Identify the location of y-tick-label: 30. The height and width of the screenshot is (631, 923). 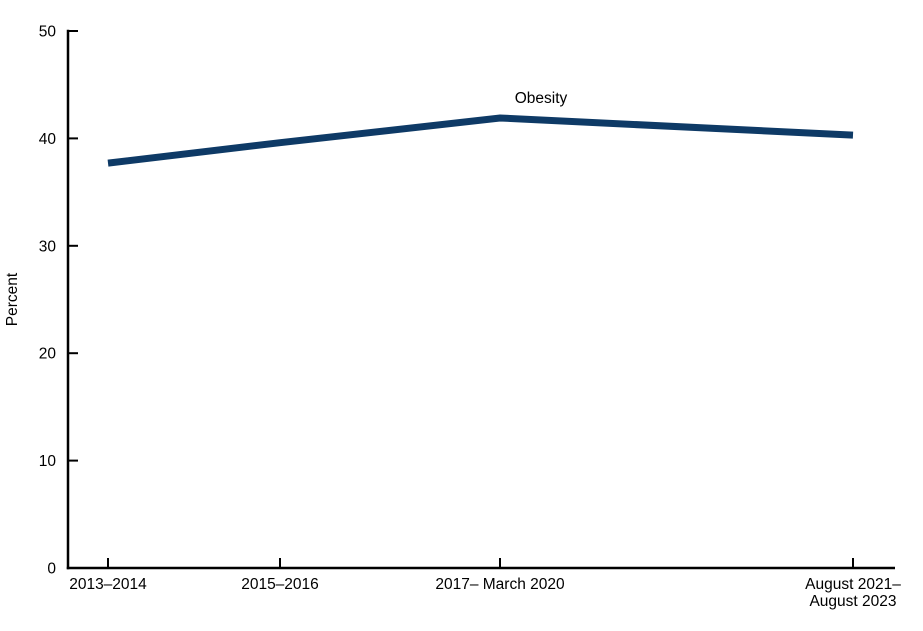
(48, 246).